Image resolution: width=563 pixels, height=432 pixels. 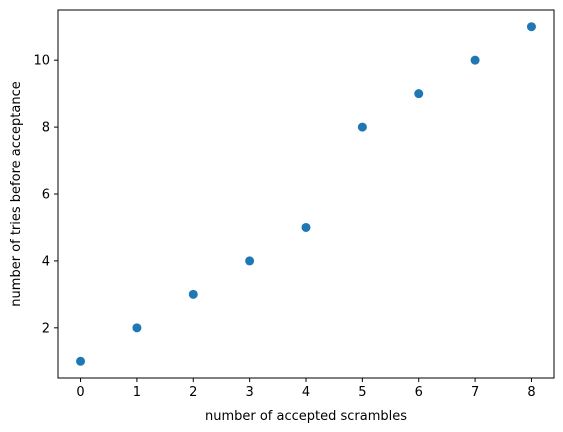 I want to click on x-tick-label: 2, so click(x=193, y=392).